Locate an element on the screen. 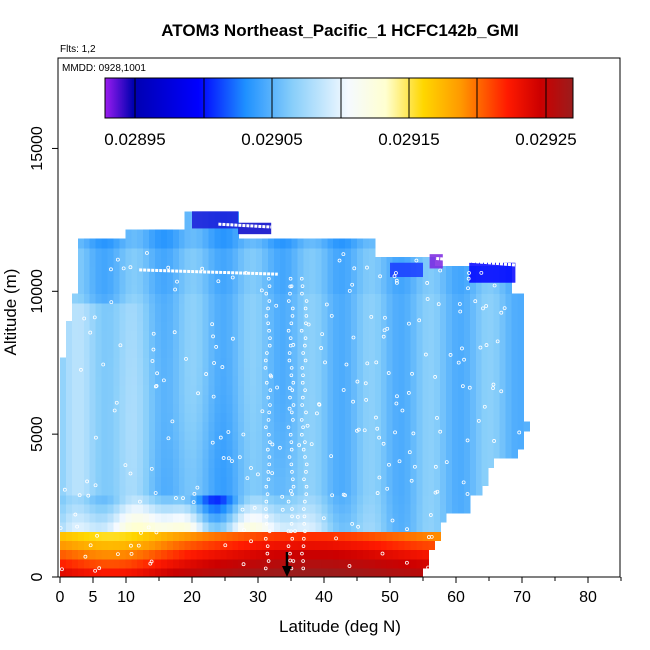  x-tick-label: 60 is located at coordinates (456, 597).